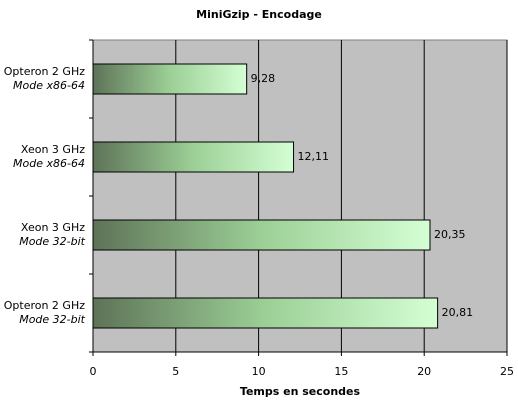 The height and width of the screenshot is (414, 518). Describe the element at coordinates (175, 371) in the screenshot. I see `x-tick-label: 5` at that location.